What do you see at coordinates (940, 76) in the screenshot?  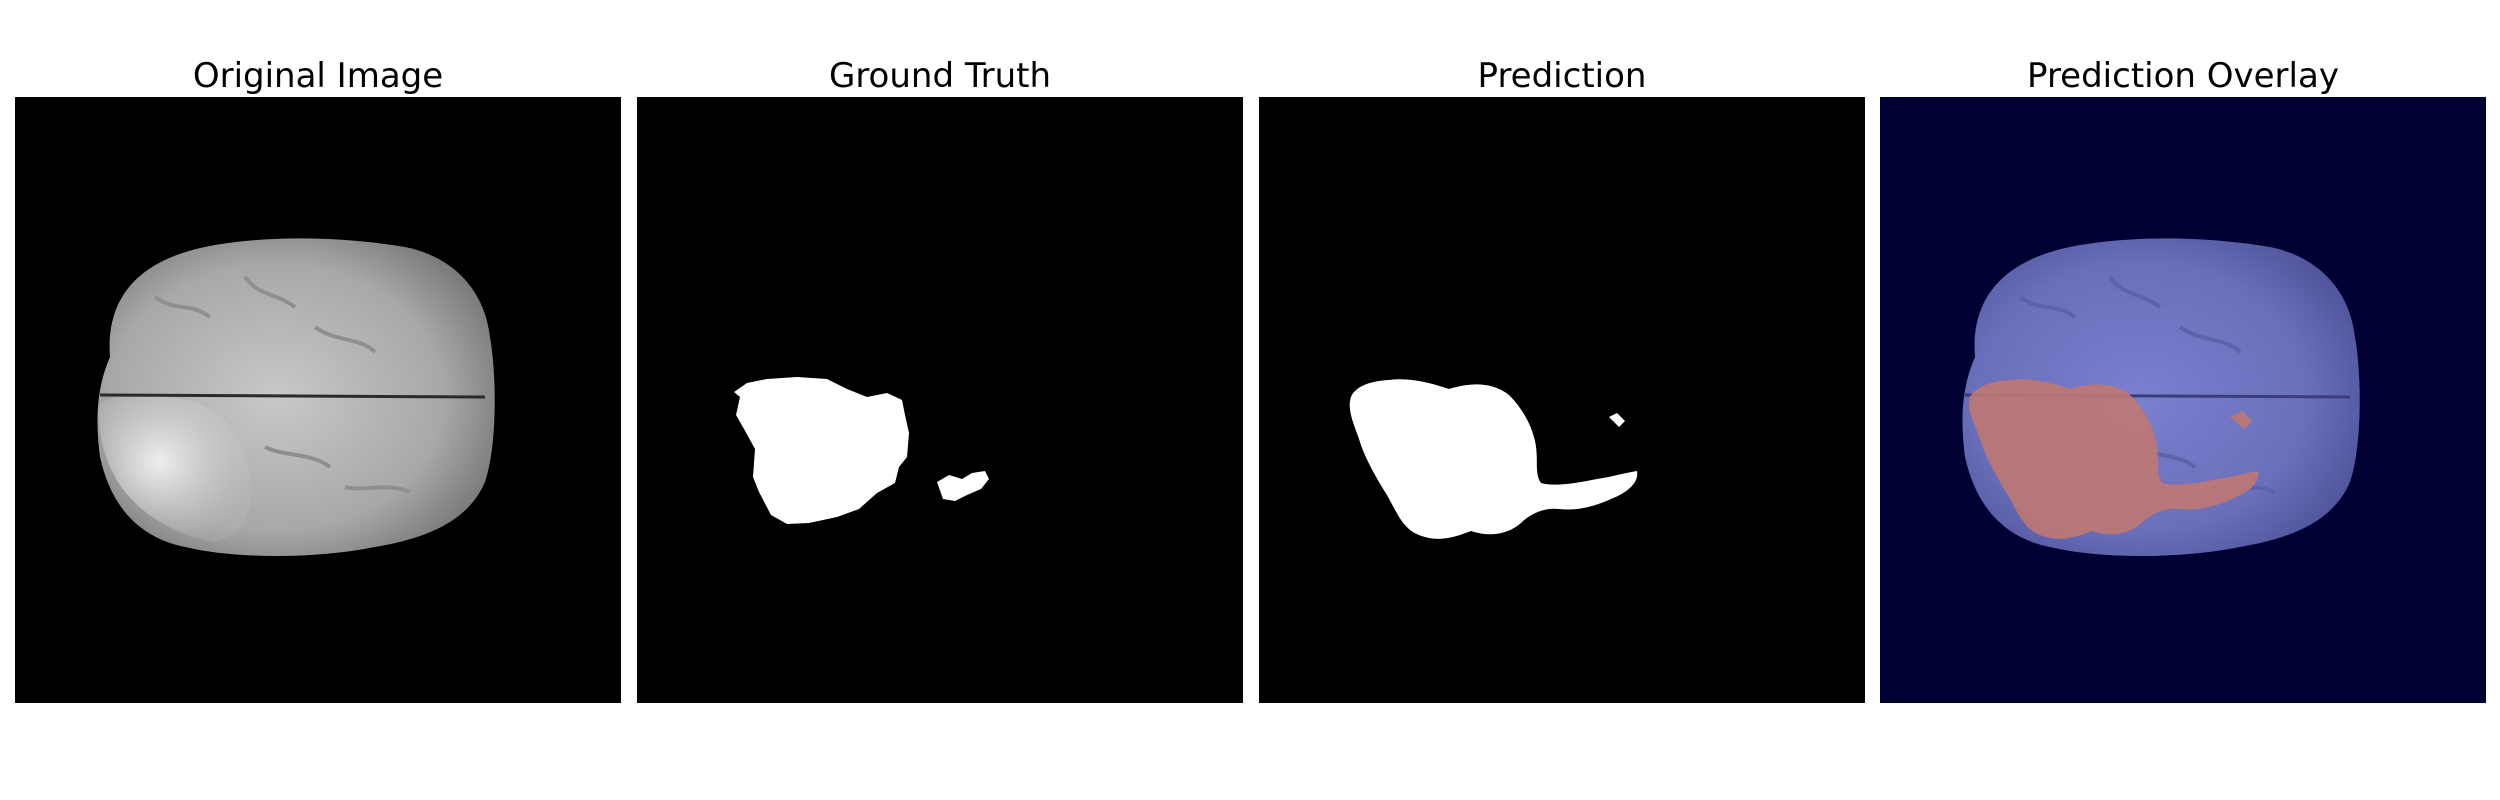 I see `panel-title: Ground Truth` at bounding box center [940, 76].